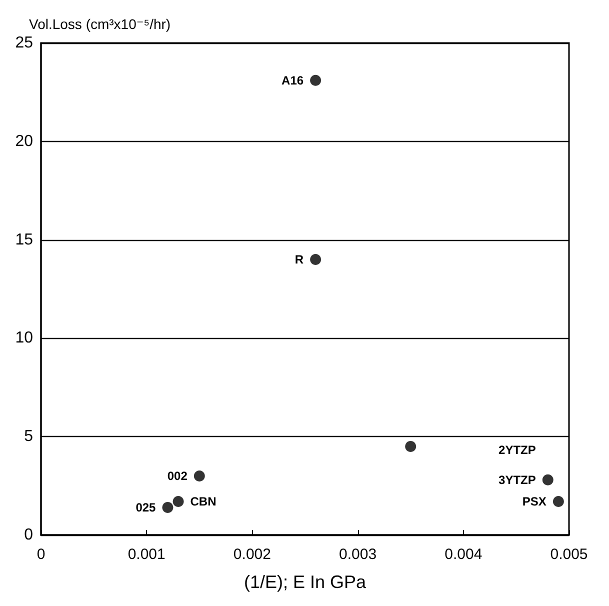 This screenshot has width=609, height=606. What do you see at coordinates (24, 141) in the screenshot?
I see `y-tick-label: 20` at bounding box center [24, 141].